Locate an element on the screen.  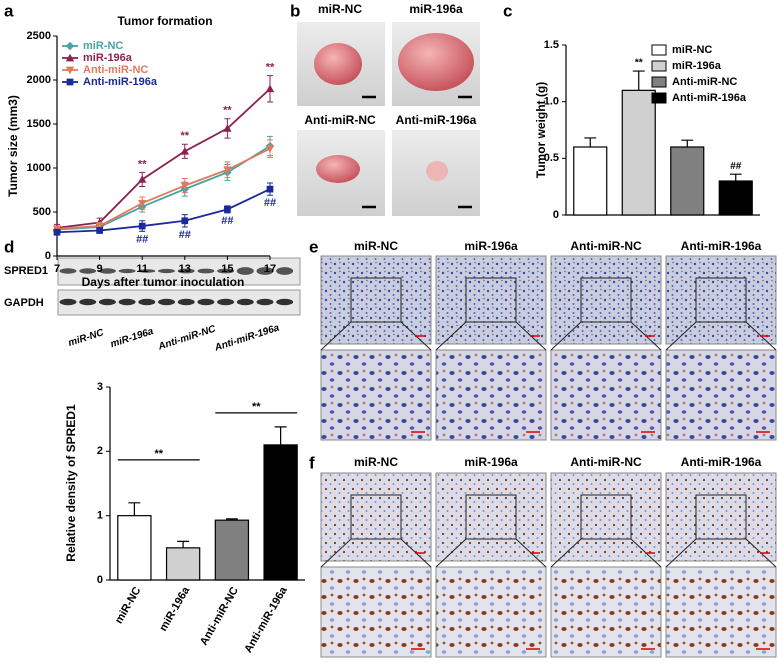
annotation: ## is located at coordinates (142, 239).